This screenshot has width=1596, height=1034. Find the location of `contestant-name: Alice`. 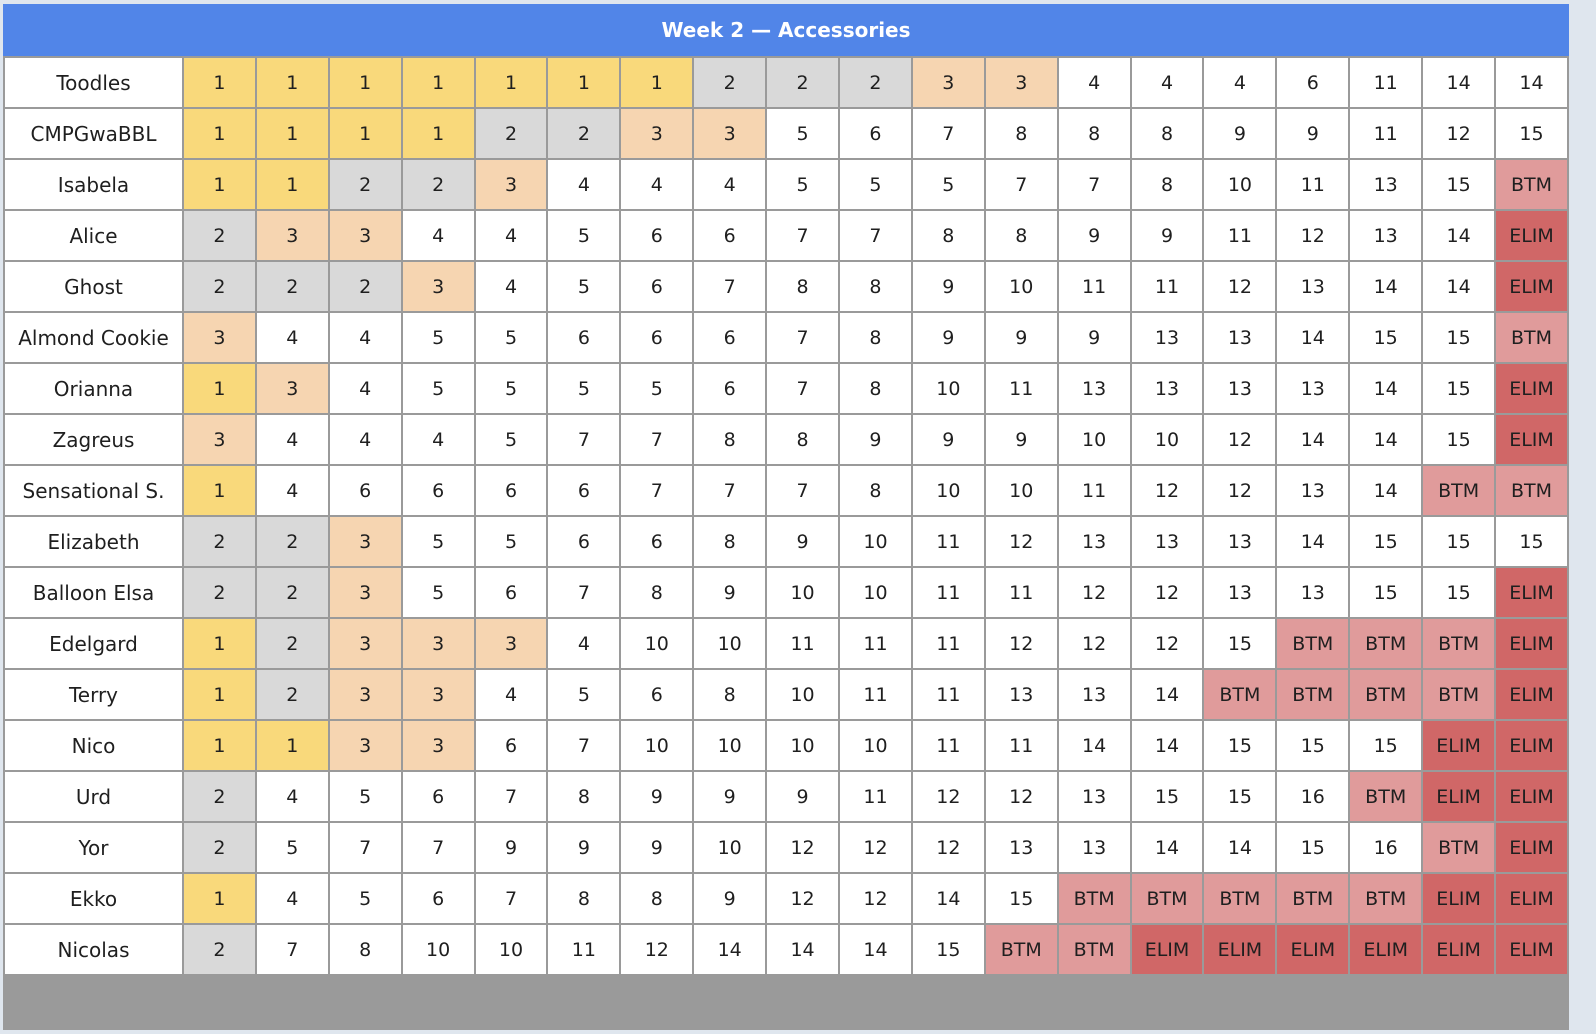

contestant-name: Alice is located at coordinates (93, 235).